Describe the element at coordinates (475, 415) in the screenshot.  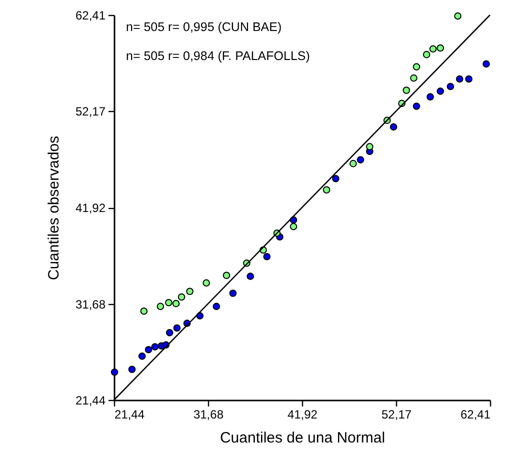
I see `x-tick-label: 62,41` at that location.